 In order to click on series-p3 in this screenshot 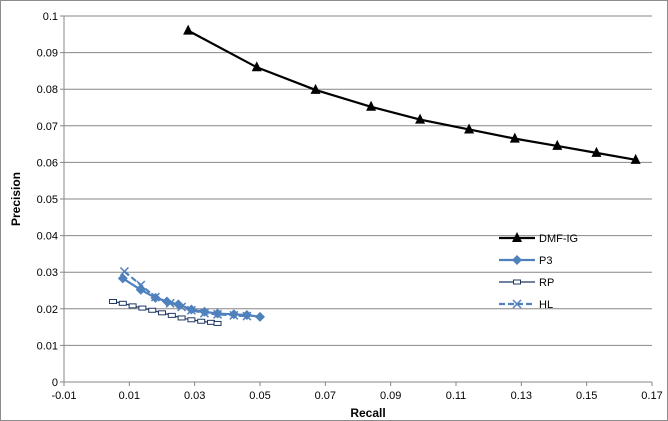, I will do `click(191, 297)`.